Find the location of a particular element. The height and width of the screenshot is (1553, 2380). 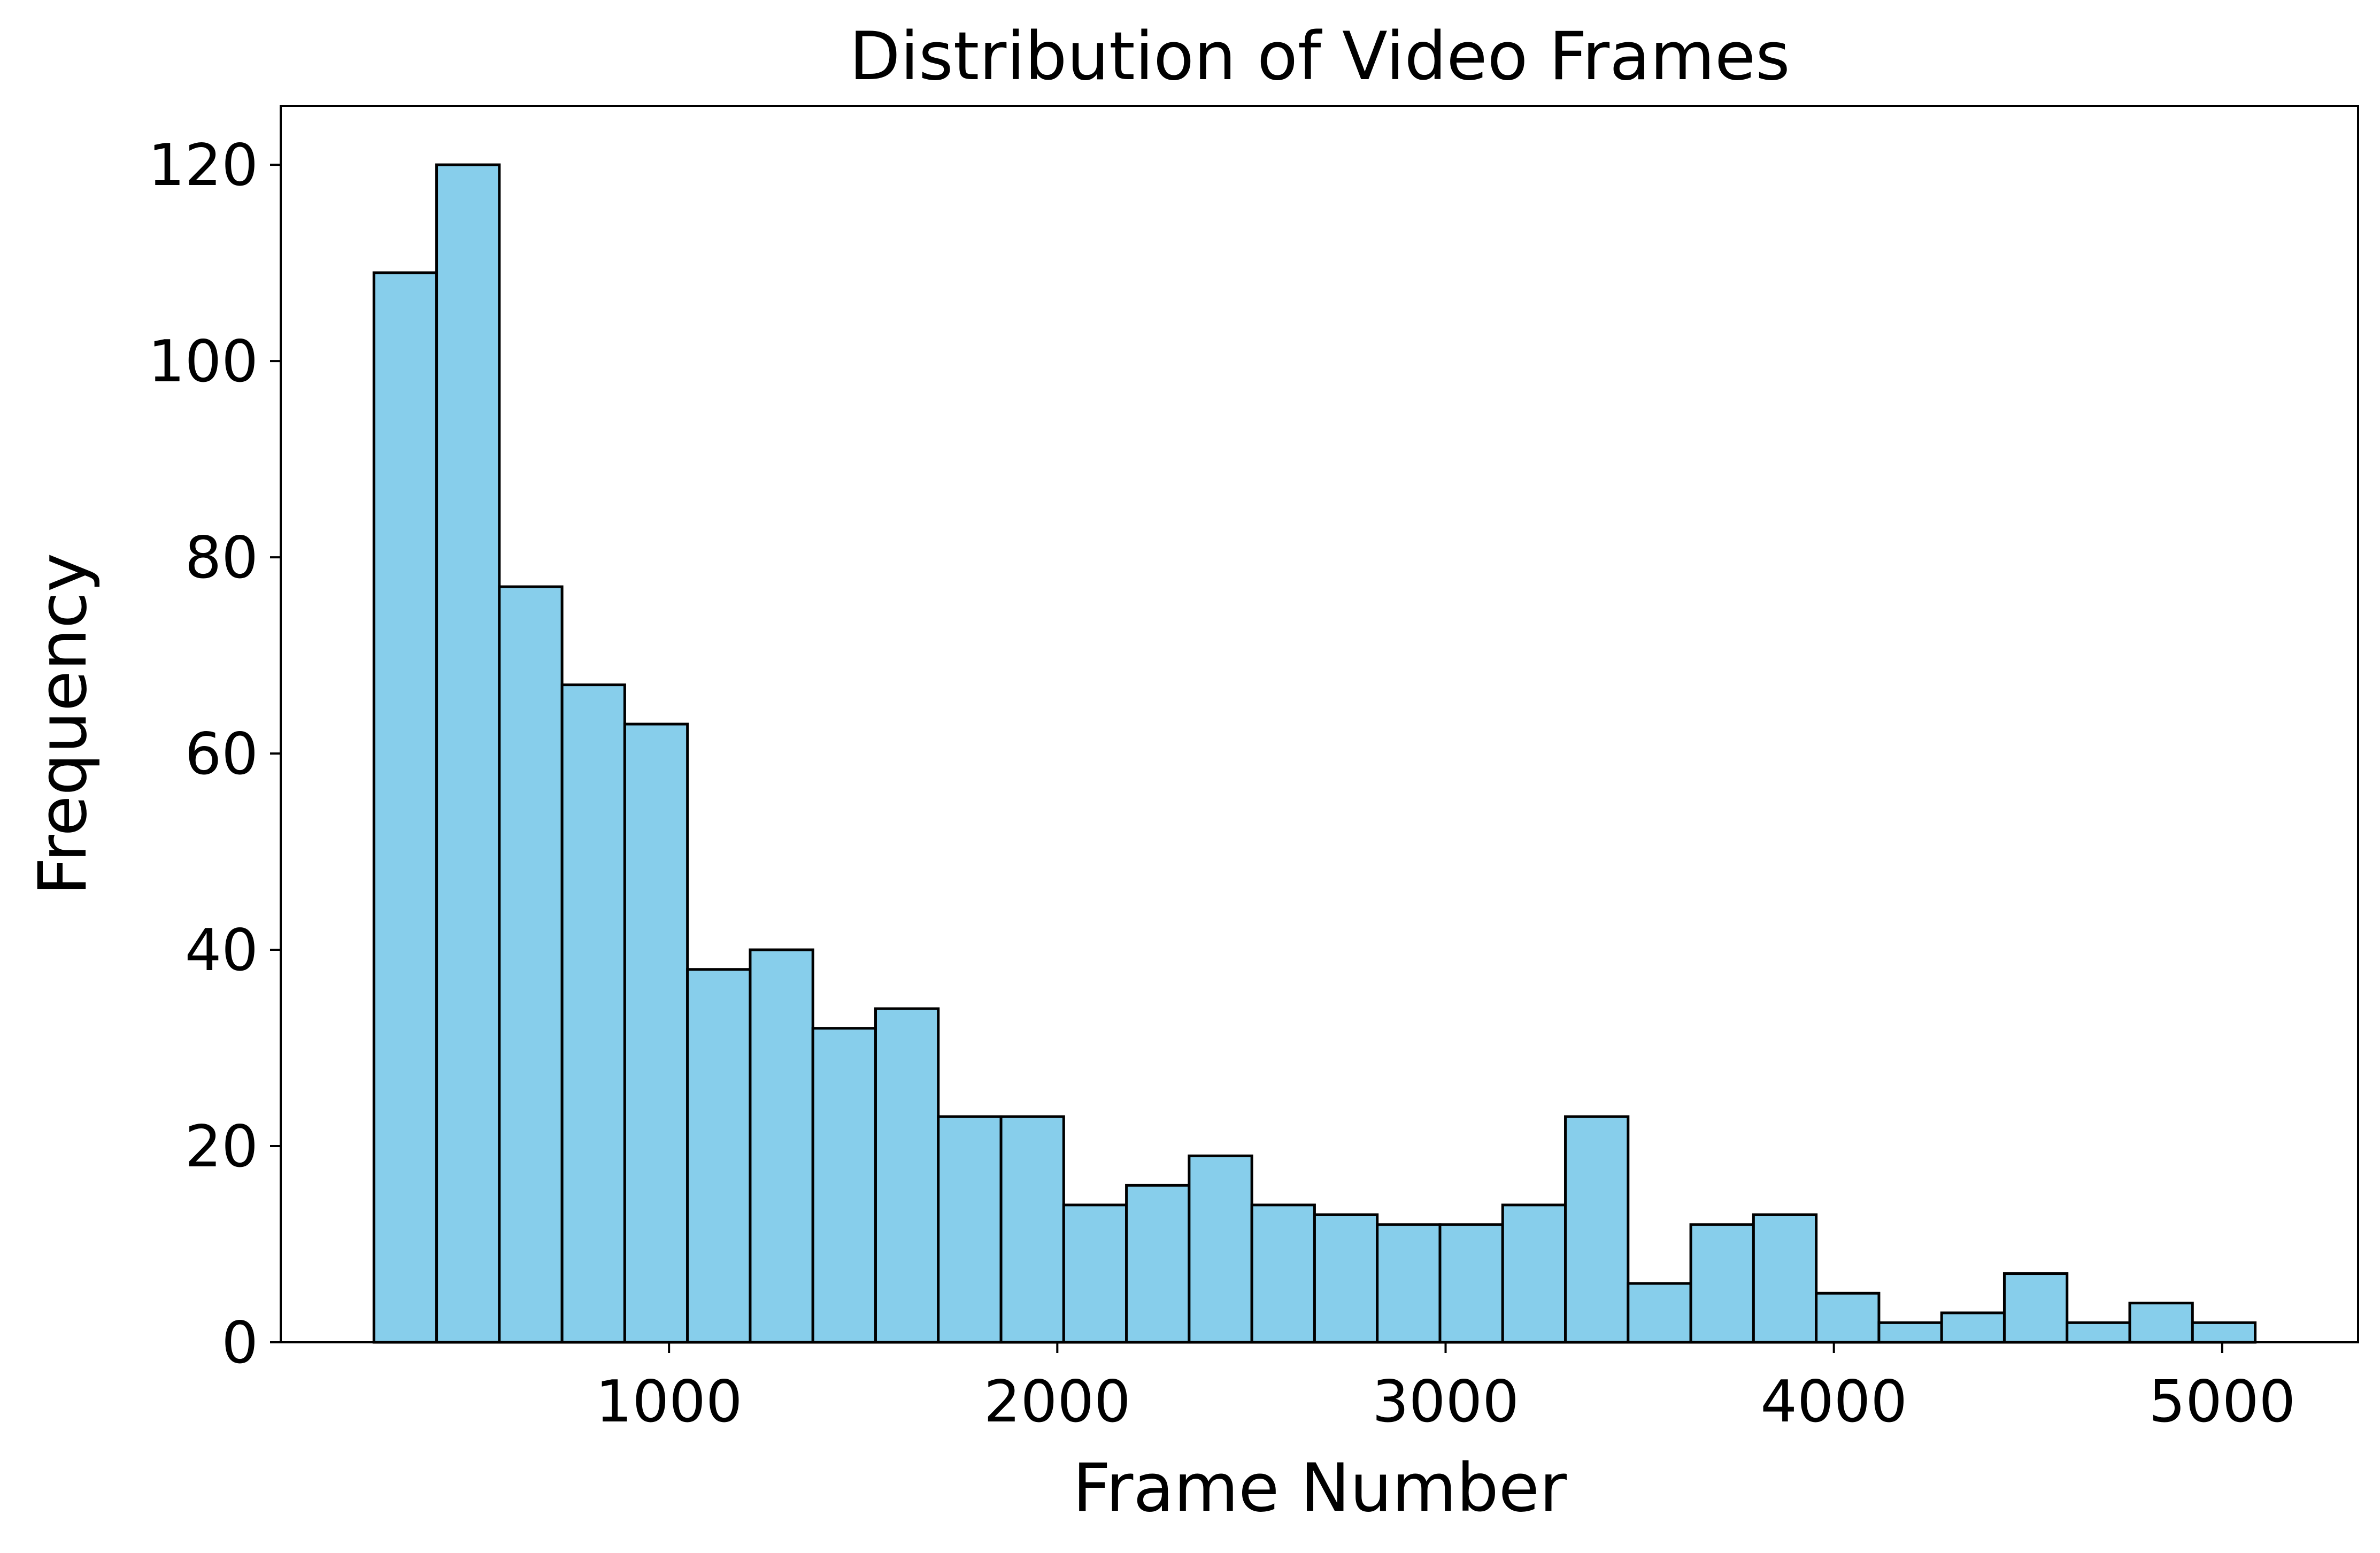

y-tick-label: 120 is located at coordinates (203, 165).